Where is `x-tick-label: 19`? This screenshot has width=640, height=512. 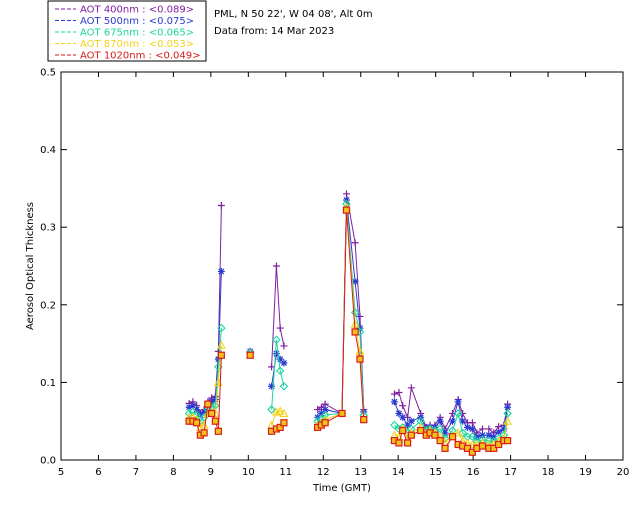 x-tick-label: 19 is located at coordinates (585, 472).